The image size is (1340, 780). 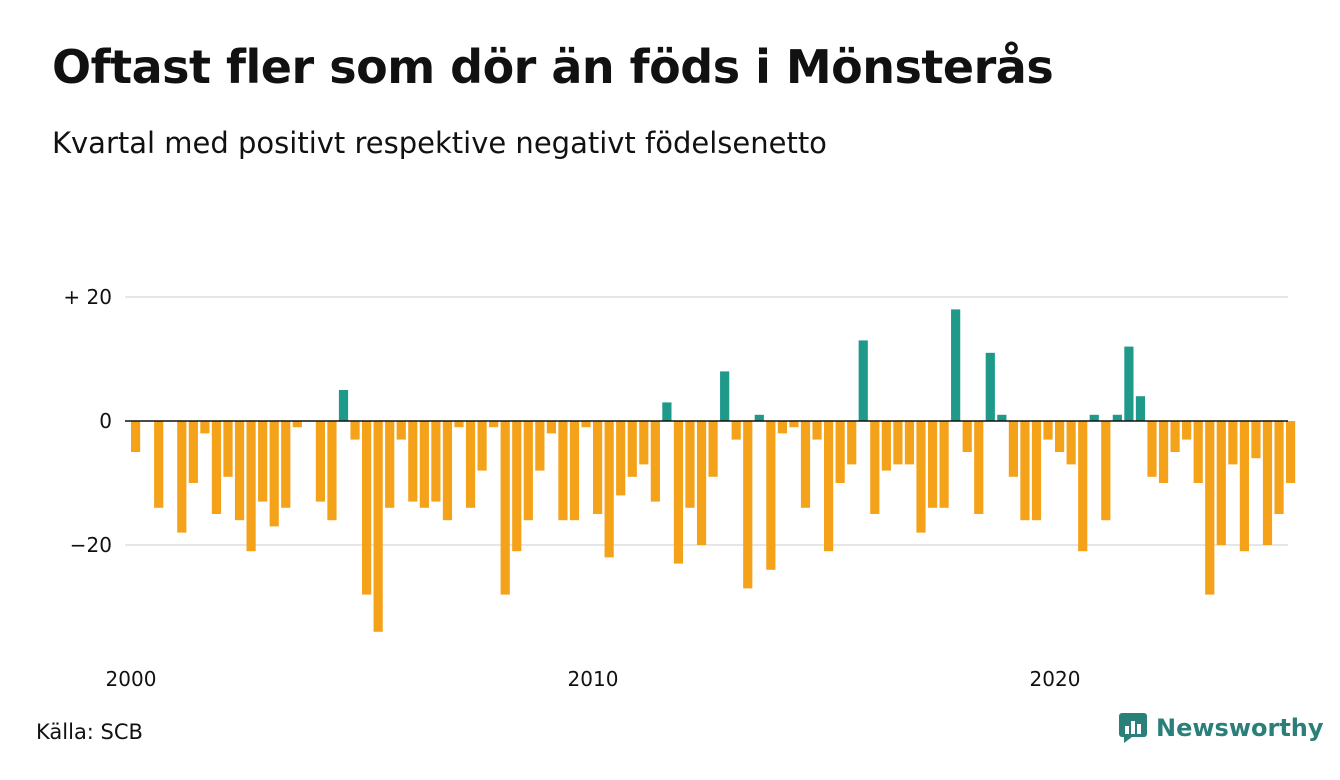 What do you see at coordinates (105, 421) in the screenshot?
I see `y-tick-label: 0` at bounding box center [105, 421].